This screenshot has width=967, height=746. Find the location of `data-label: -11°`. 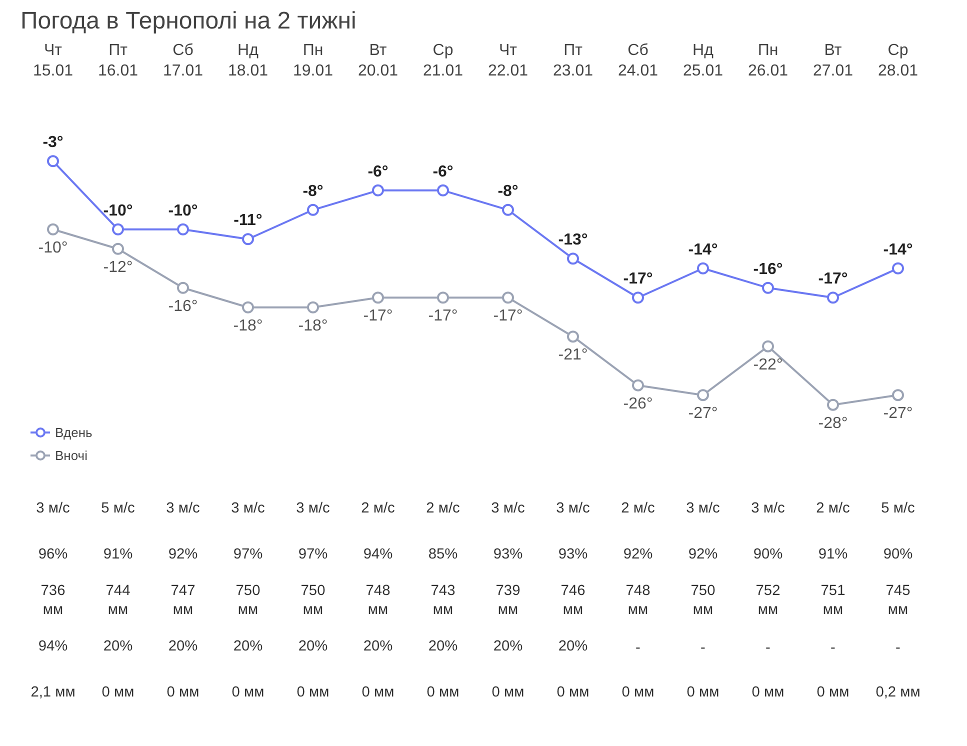

data-label: -11° is located at coordinates (248, 221).